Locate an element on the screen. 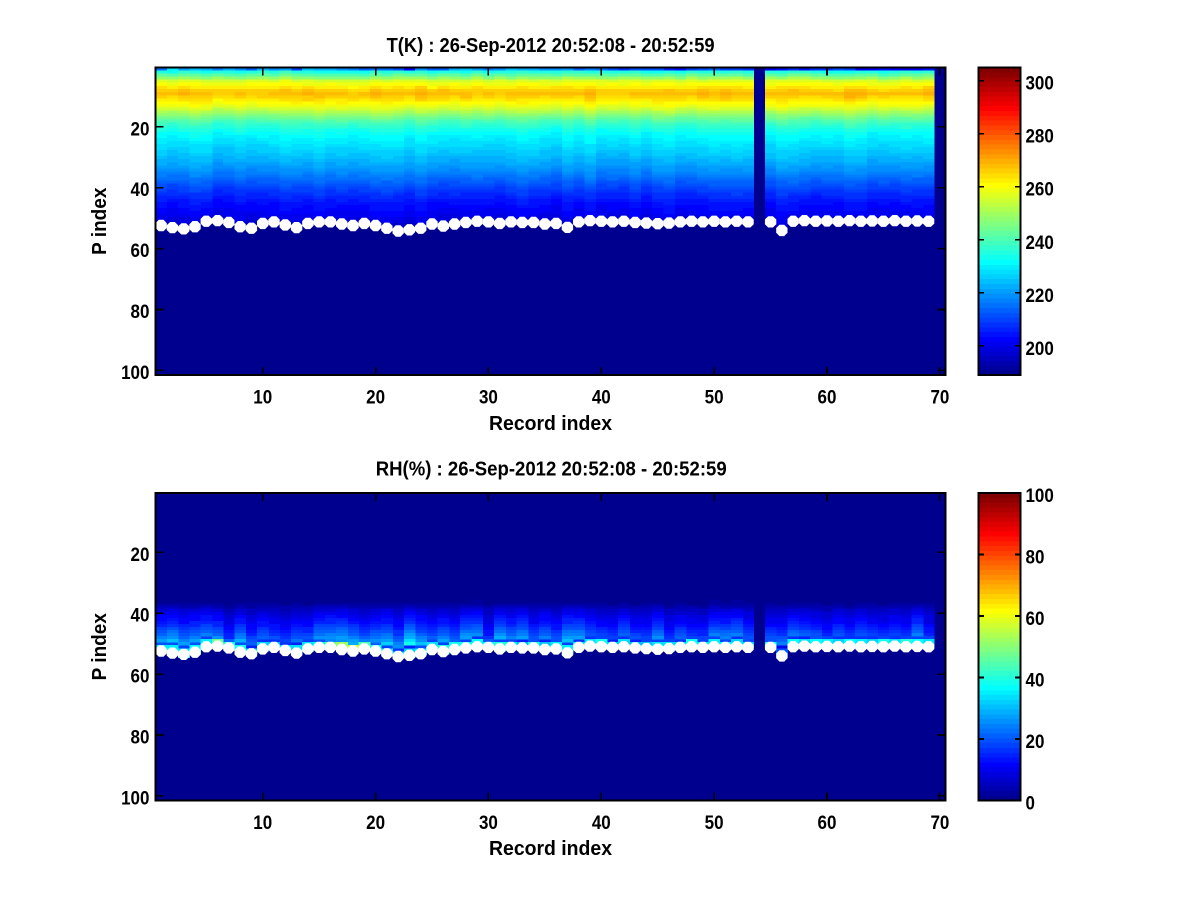 This screenshot has width=1200, height=905. svg-text: 280 is located at coordinates (1040, 137).